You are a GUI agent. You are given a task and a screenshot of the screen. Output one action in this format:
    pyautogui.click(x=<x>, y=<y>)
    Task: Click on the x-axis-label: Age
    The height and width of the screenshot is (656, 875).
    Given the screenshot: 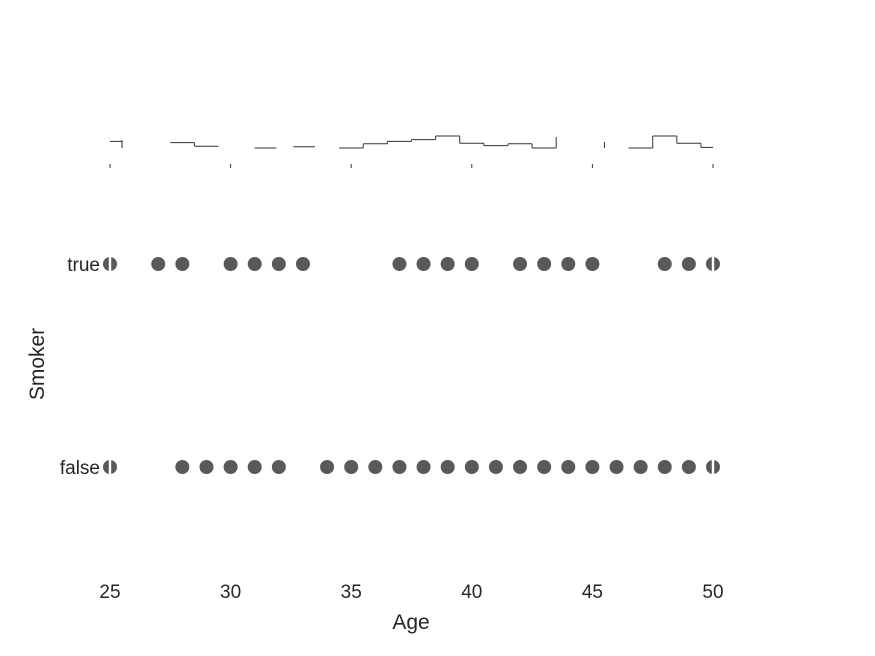 What is the action you would take?
    pyautogui.click(x=410, y=622)
    